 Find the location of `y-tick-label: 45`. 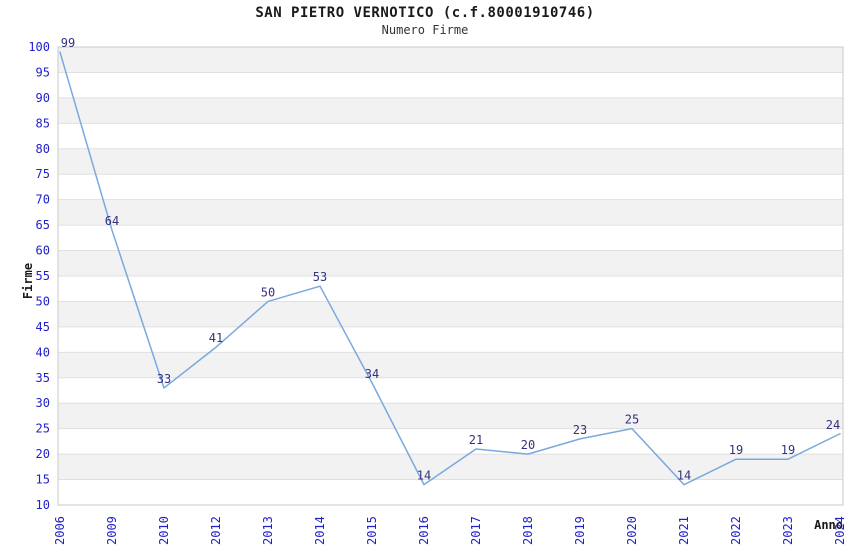

y-tick-label: 45 is located at coordinates (43, 327).